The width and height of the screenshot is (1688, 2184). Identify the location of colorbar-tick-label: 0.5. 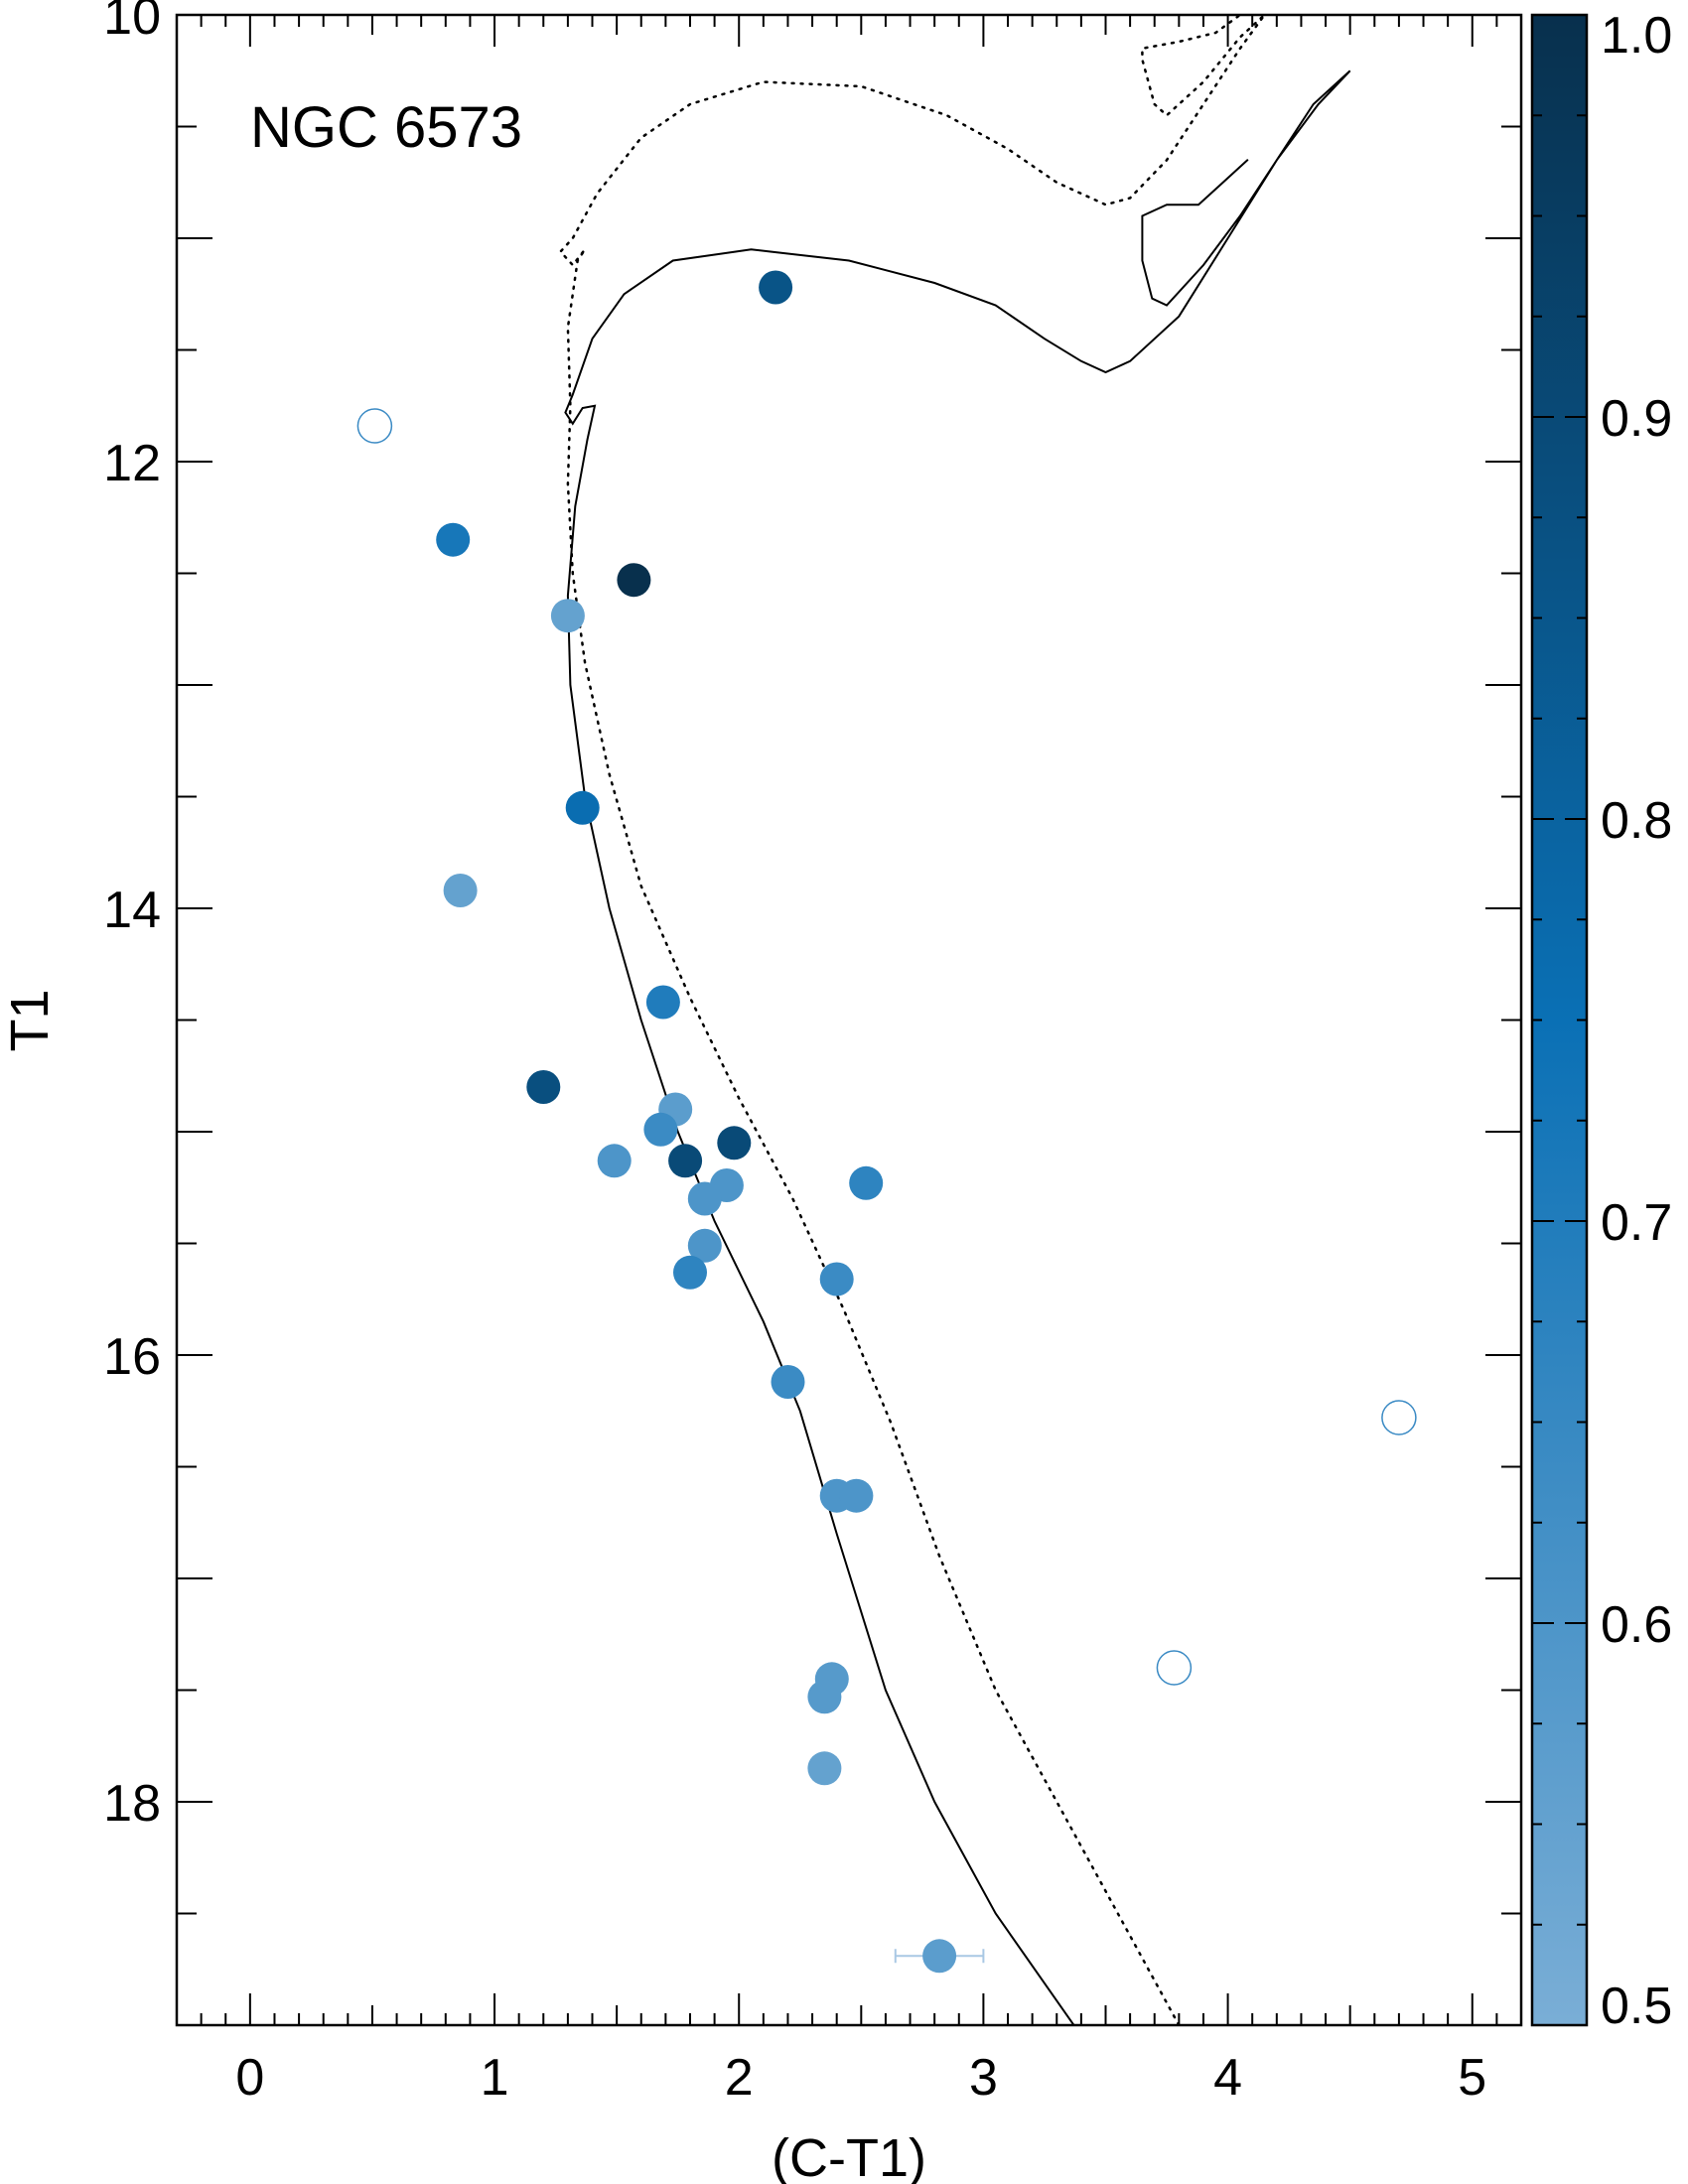
(1636, 2006).